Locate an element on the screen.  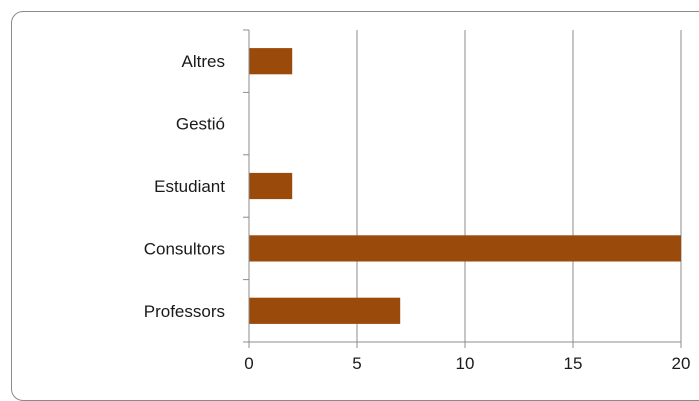
bar-professors is located at coordinates (325, 310).